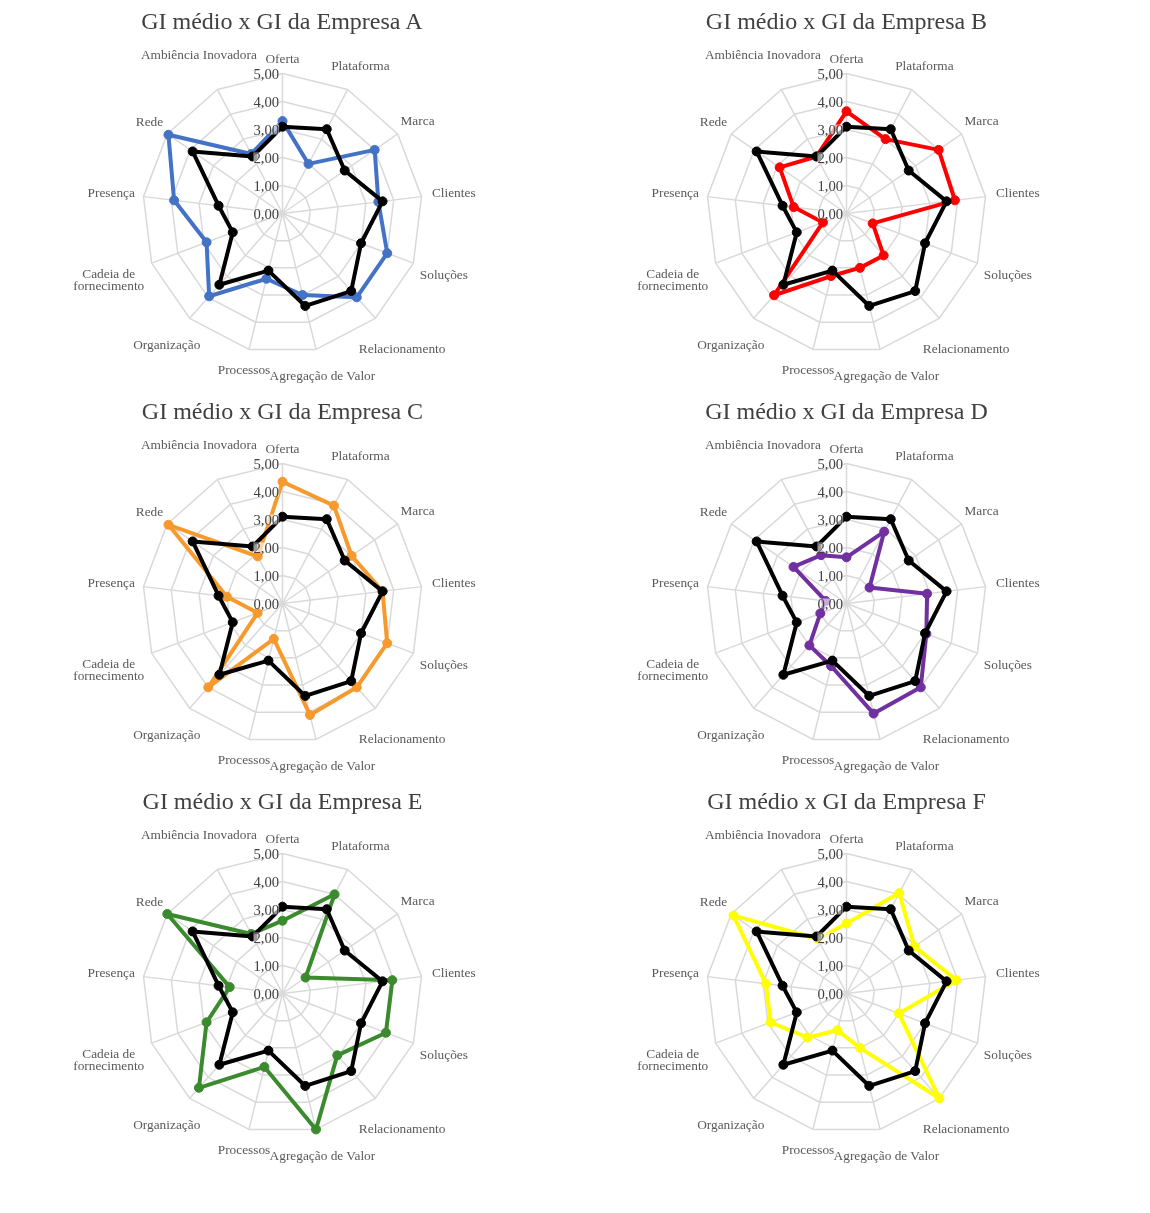  What do you see at coordinates (846, 410) in the screenshot?
I see `chart-title: GI médio x GI da Empresa D` at bounding box center [846, 410].